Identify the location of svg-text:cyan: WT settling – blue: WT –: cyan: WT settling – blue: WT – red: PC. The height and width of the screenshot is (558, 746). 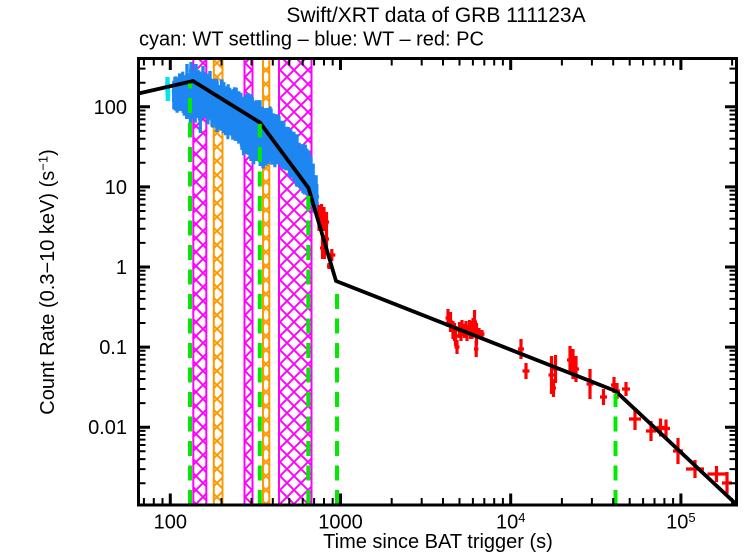
(311, 40).